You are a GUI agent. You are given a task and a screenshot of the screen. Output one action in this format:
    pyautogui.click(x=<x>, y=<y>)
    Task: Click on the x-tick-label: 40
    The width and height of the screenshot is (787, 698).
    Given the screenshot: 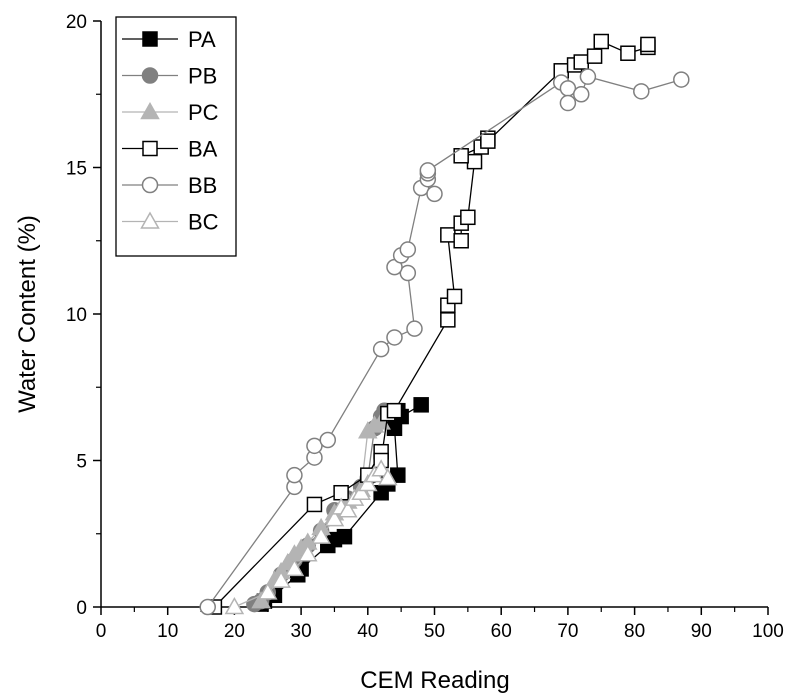 What is the action you would take?
    pyautogui.click(x=367, y=631)
    